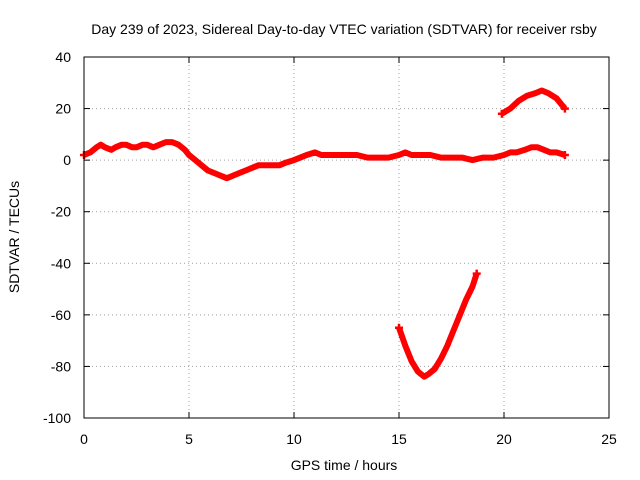  Describe the element at coordinates (61, 366) in the screenshot. I see `y-tick-label: -80` at that location.